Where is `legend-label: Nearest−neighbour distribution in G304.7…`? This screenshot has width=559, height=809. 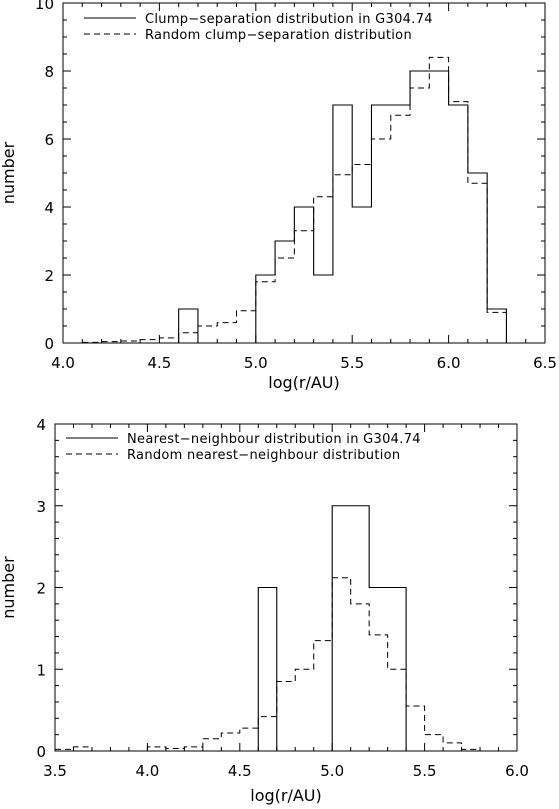 legend-label: Nearest−neighbour distribution in G304.7… is located at coordinates (274, 439).